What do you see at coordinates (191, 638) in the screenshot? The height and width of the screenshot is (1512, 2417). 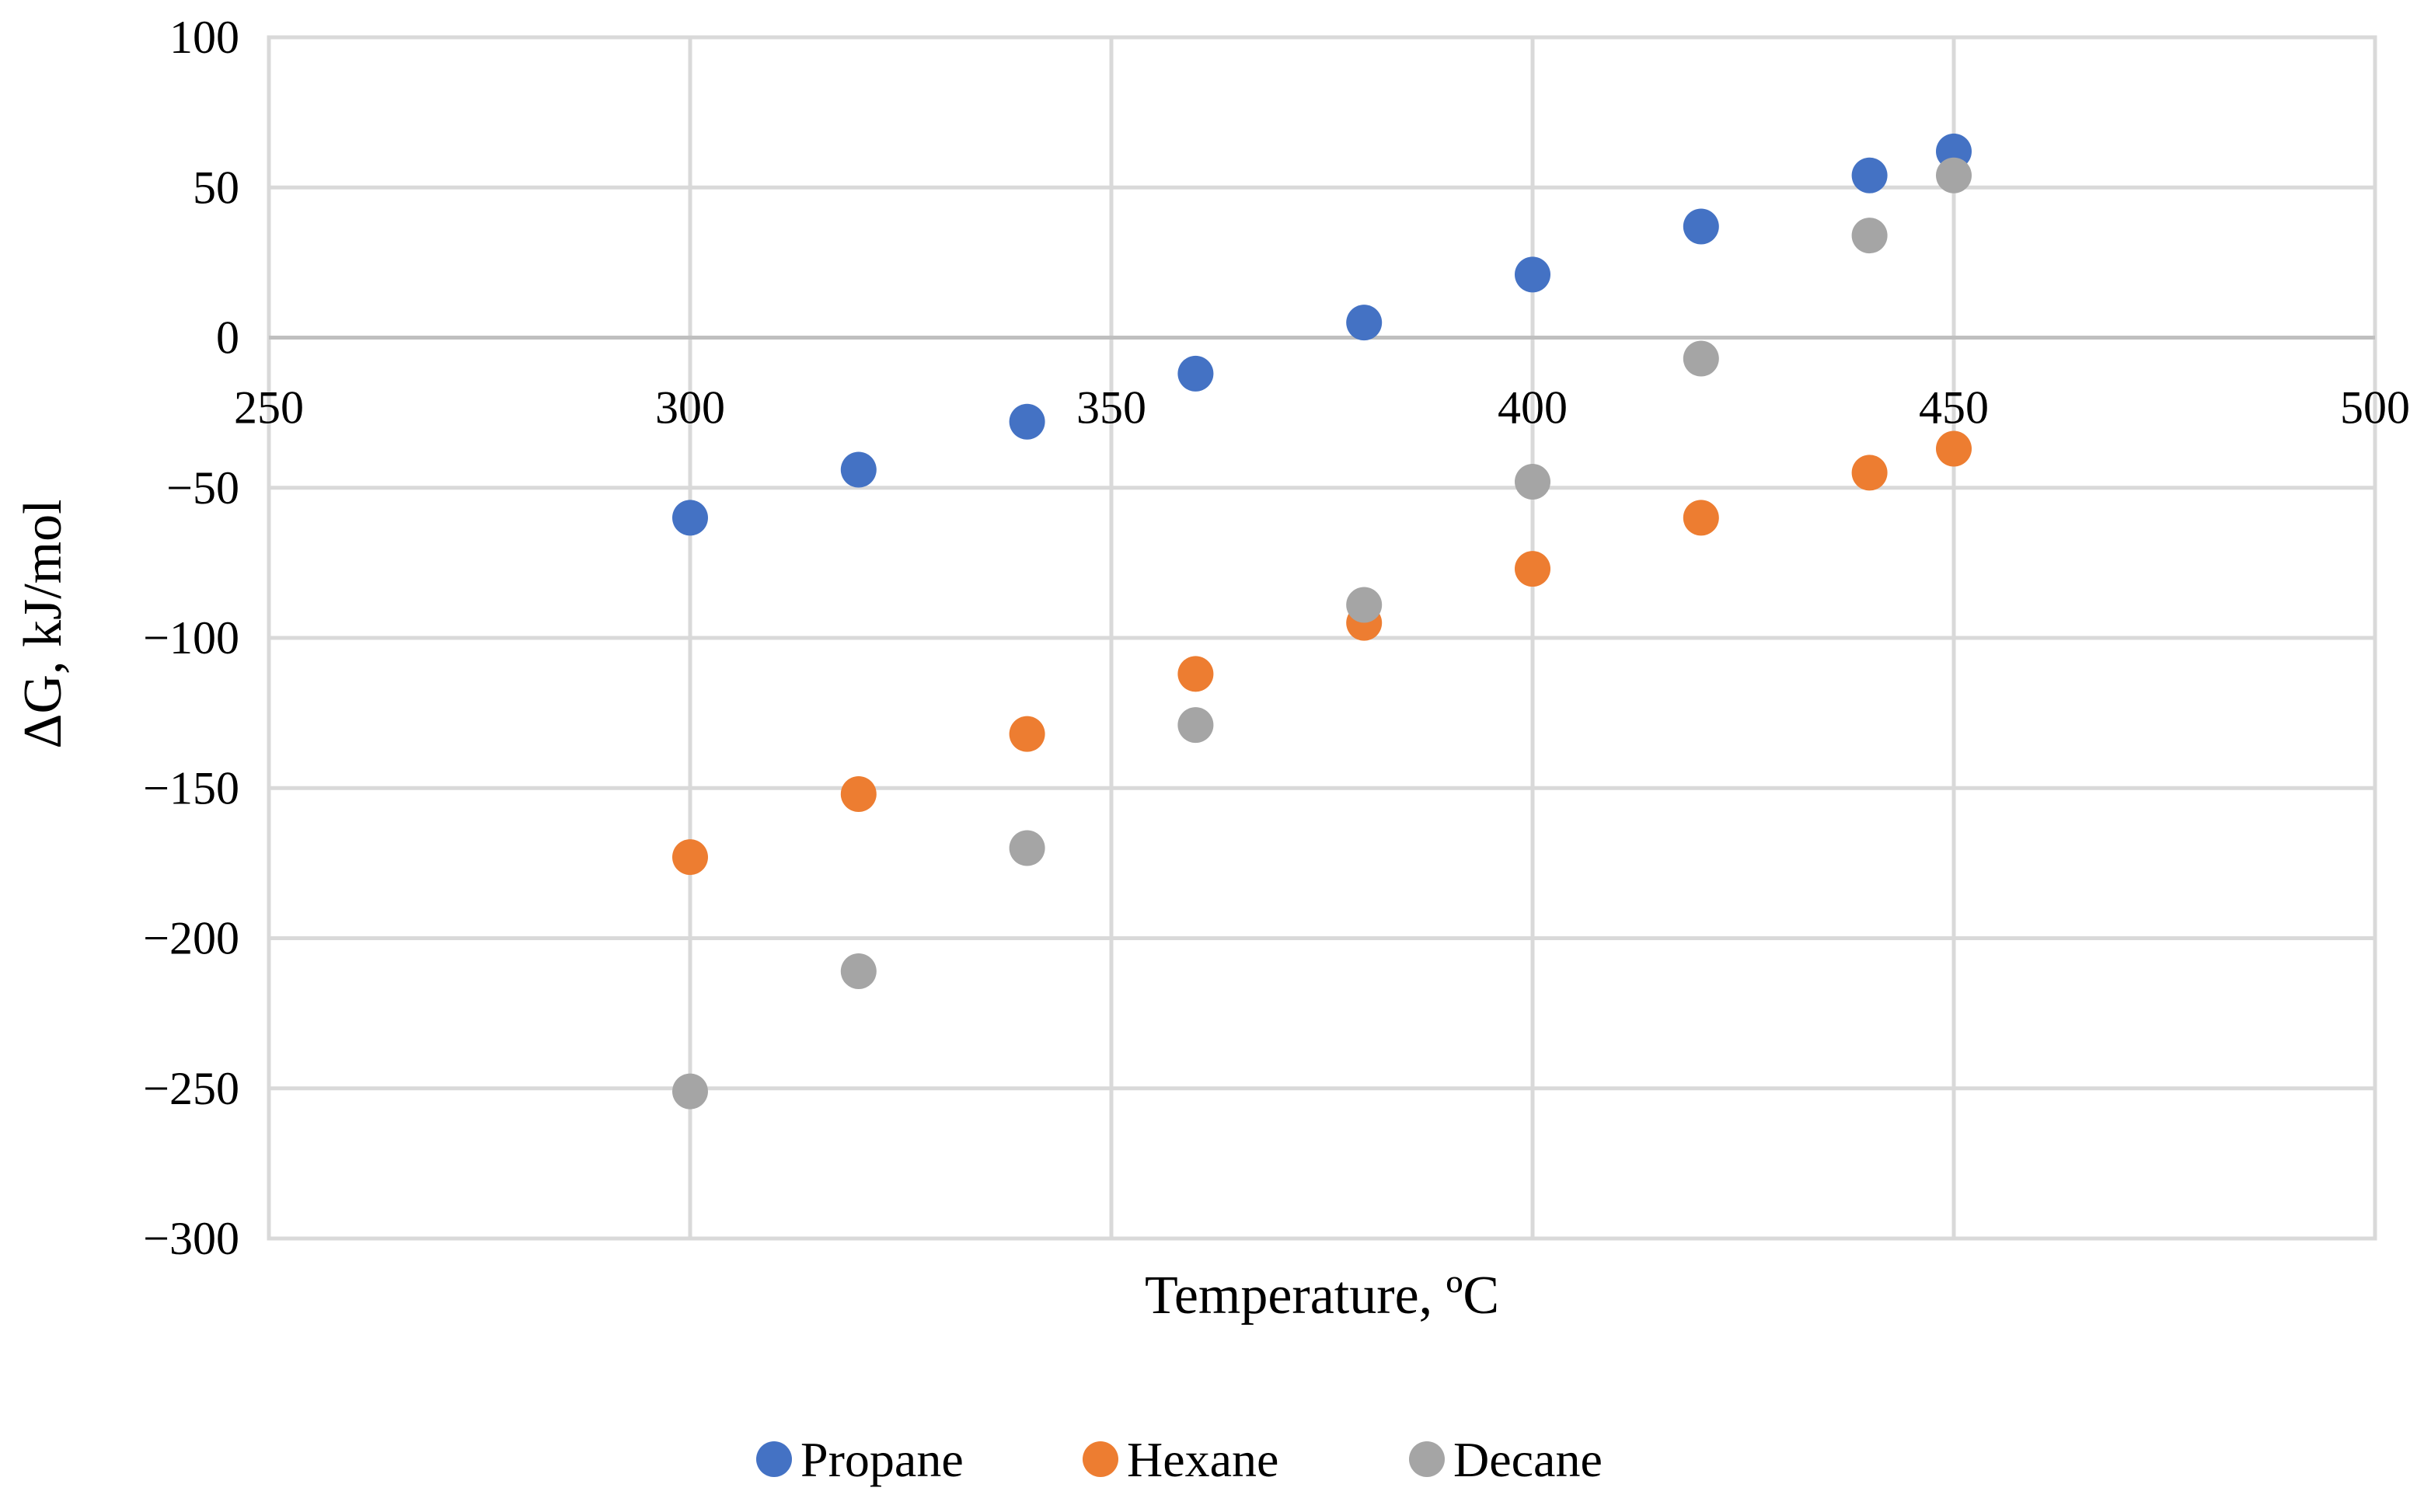 I see `y-tick-label: −100` at bounding box center [191, 638].